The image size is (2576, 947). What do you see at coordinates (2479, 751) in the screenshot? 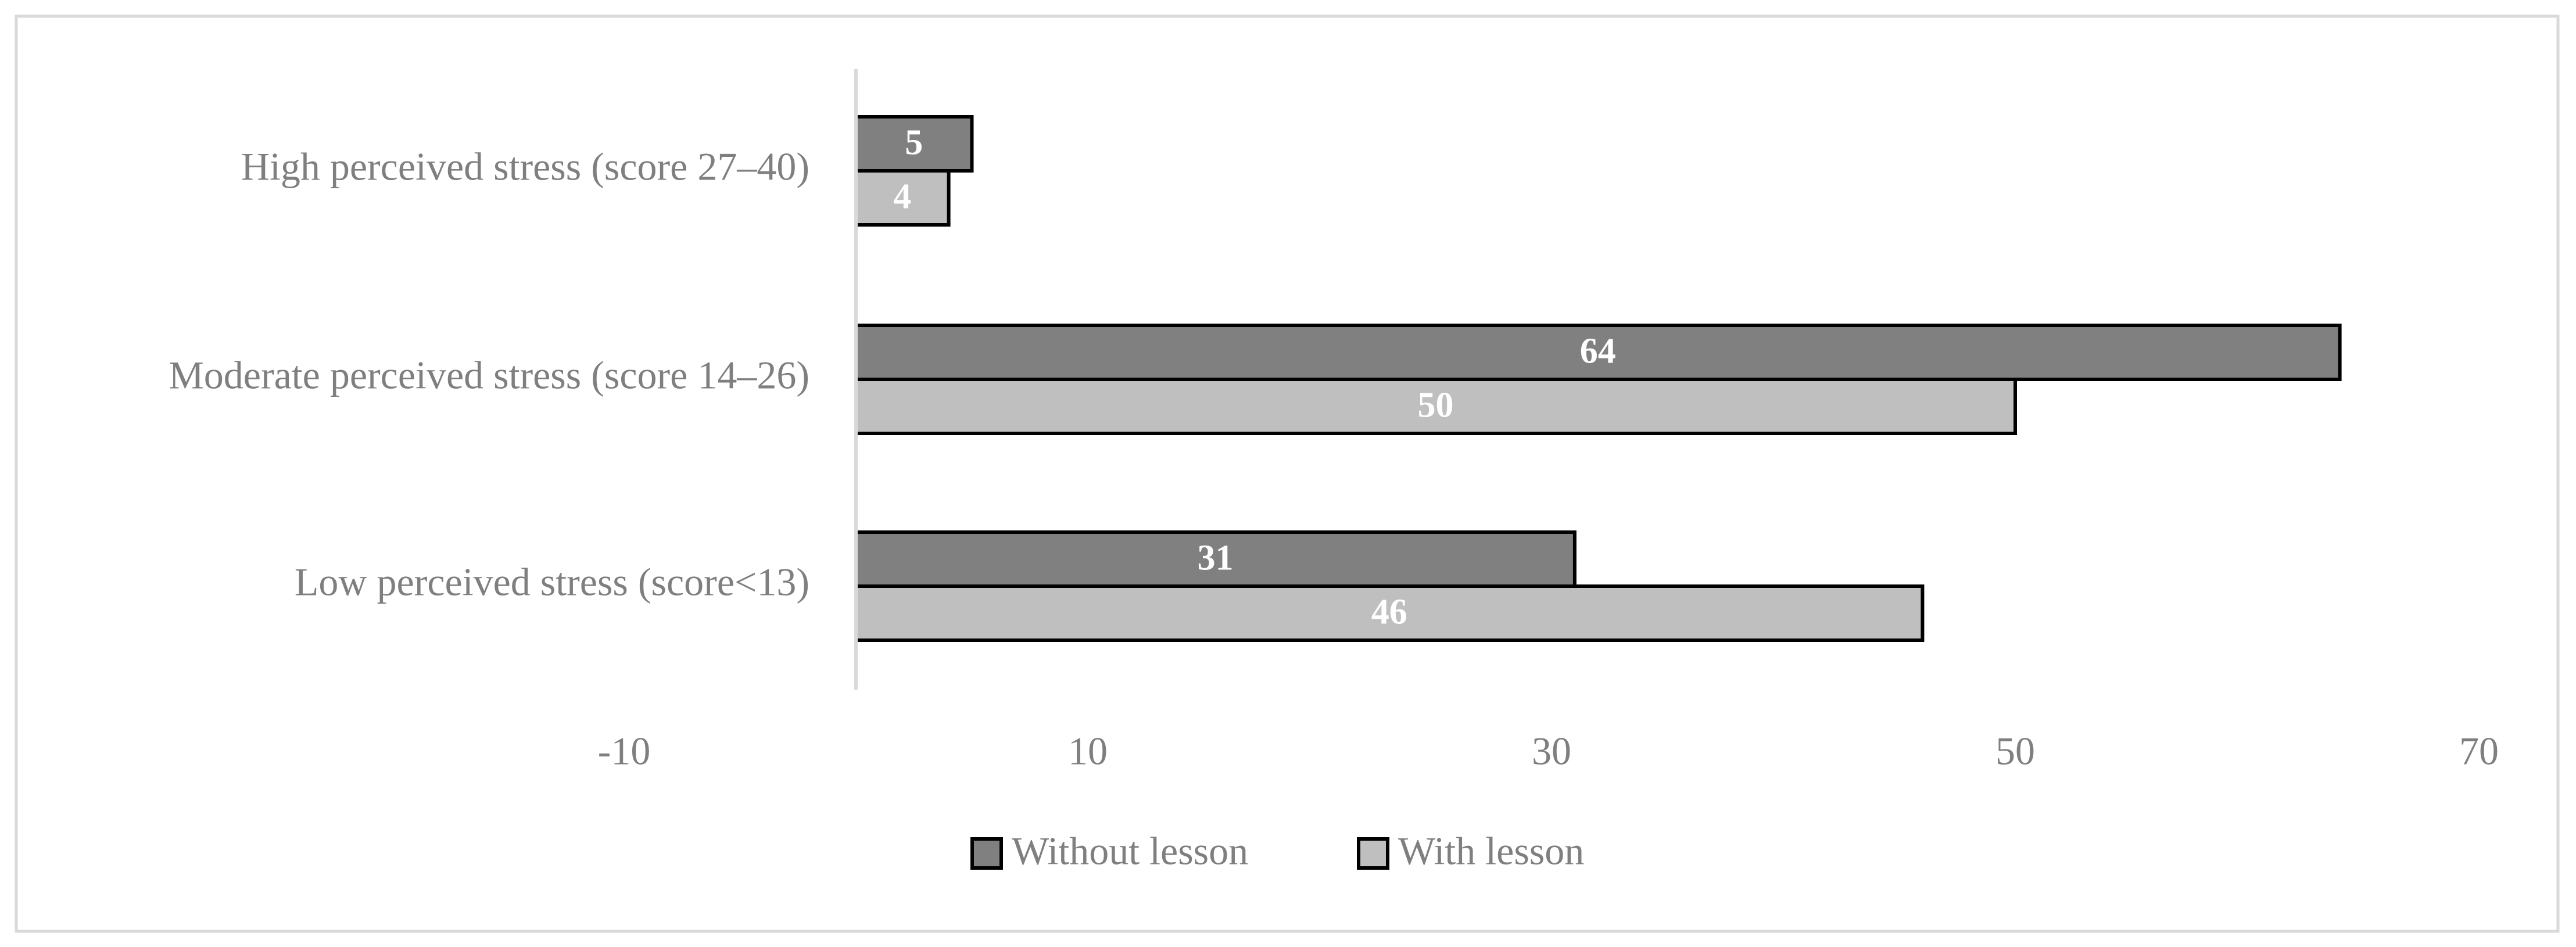
I see `x-tick-label: 70` at bounding box center [2479, 751].